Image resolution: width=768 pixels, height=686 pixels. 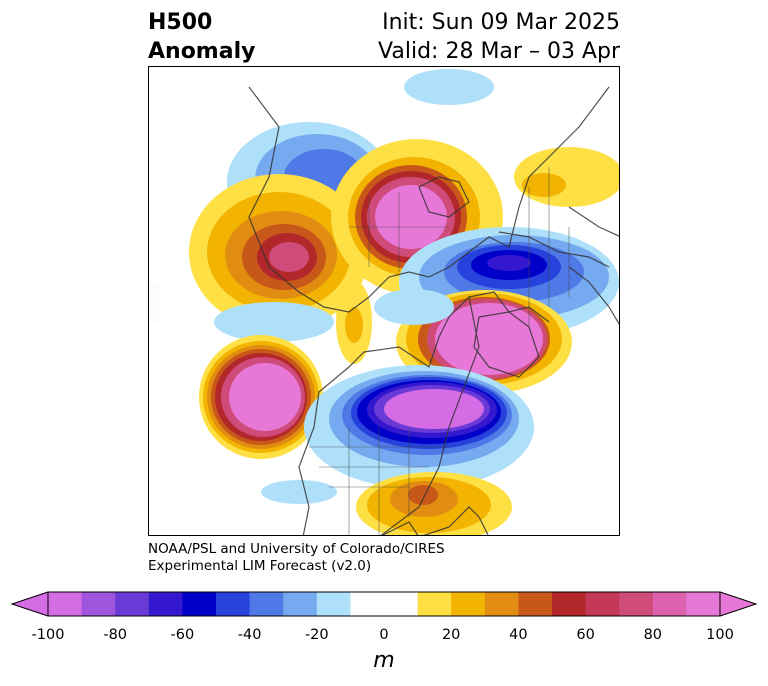 I want to click on colorbar-tick-label: -20, so click(x=316, y=635).